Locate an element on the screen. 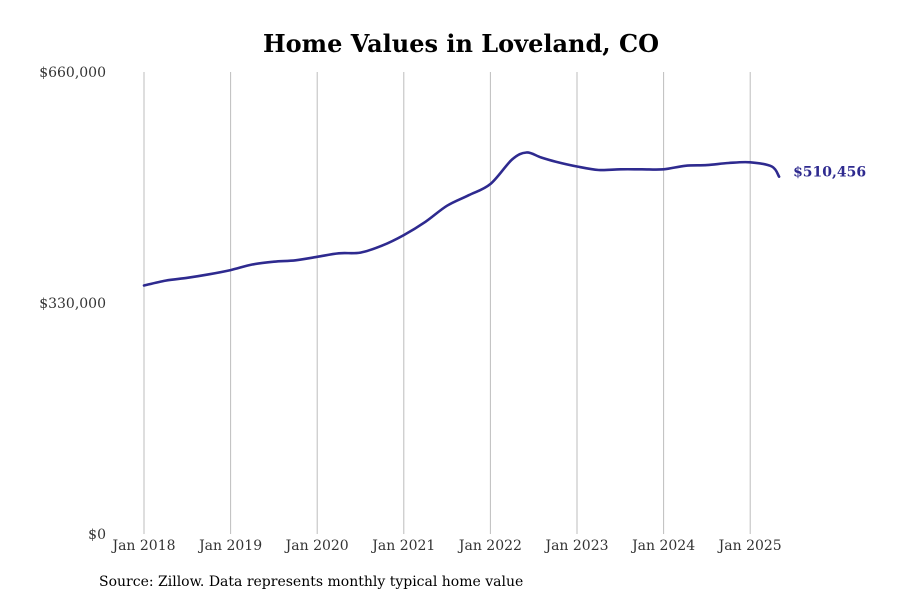  x-tick-label: Jan 2019 is located at coordinates (229, 546).